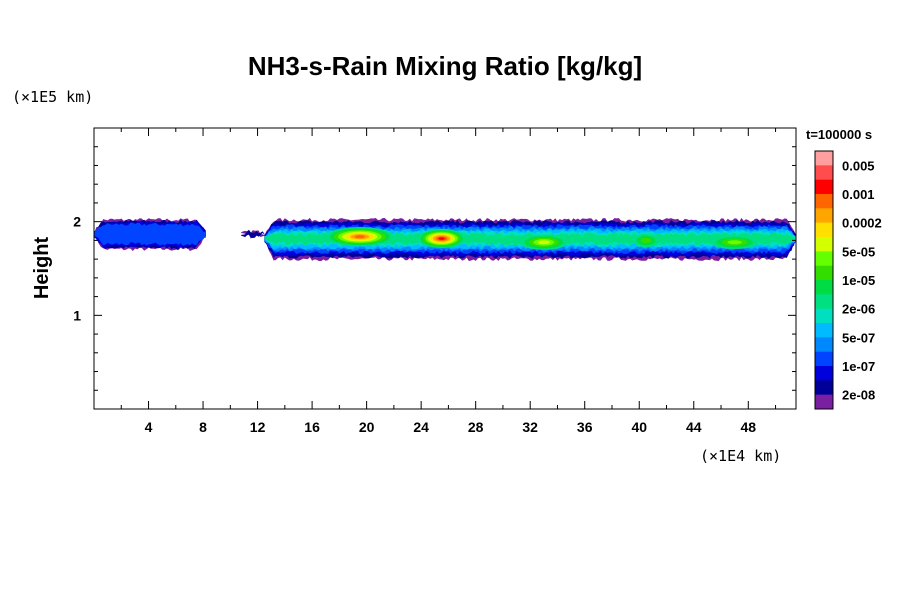 Image resolution: width=900 pixels, height=600 pixels. I want to click on time-label: t=100000 s, so click(839, 134).